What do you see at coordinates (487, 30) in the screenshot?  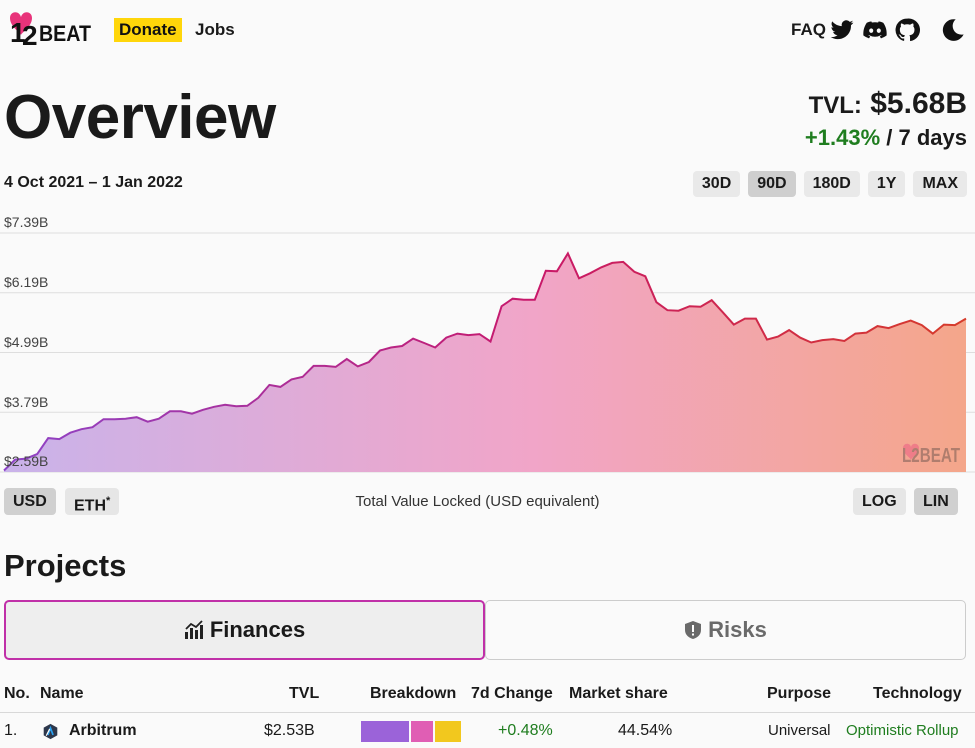 I see `top-navigation: 1 2 BEAT Donate Jobs FAQ` at bounding box center [487, 30].